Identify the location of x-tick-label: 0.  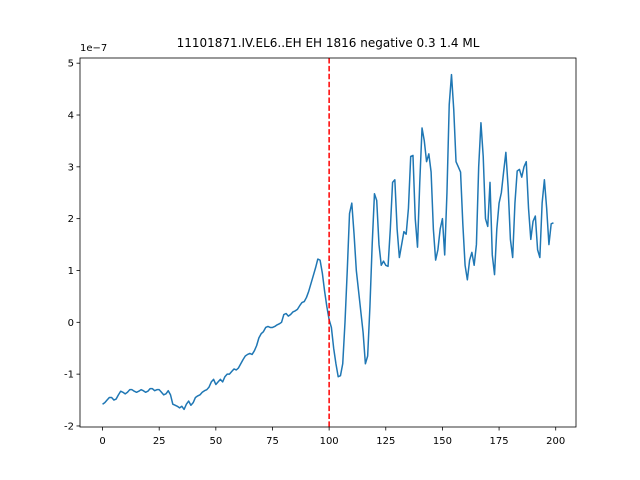
(102, 441).